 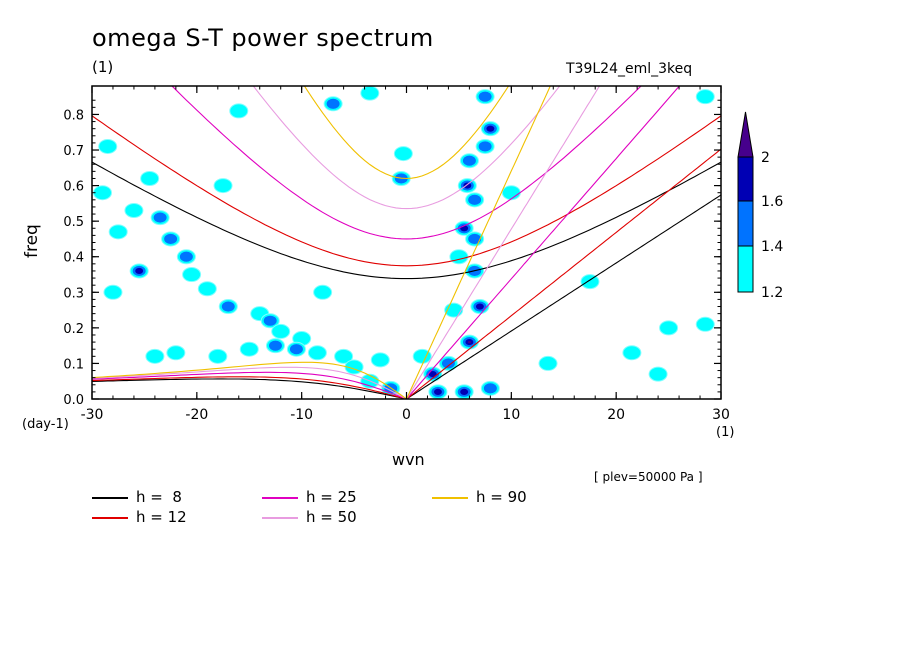 I want to click on x-tick-label: 20, so click(x=616, y=415).